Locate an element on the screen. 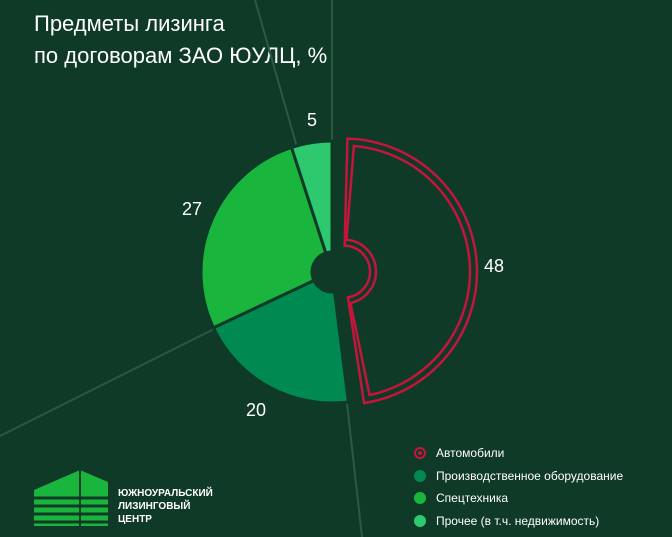 Image resolution: width=672 pixels, height=537 pixels. chart-title-line1: Предметы лизинга is located at coordinates (129, 23).